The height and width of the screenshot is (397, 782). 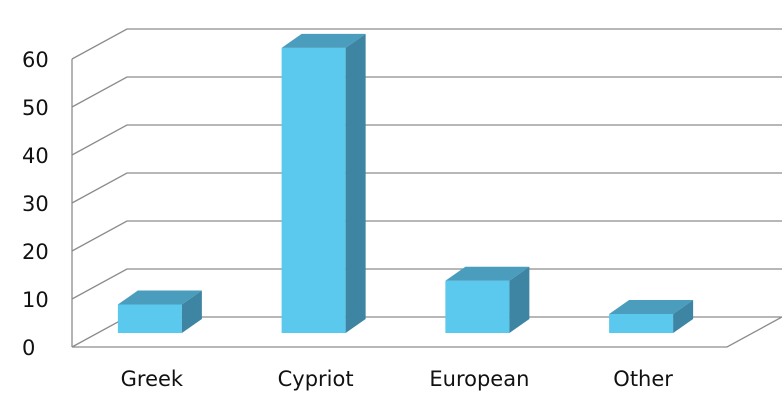 I want to click on x-axis-categories: Greek Cypriot European Other, so click(x=397, y=379).